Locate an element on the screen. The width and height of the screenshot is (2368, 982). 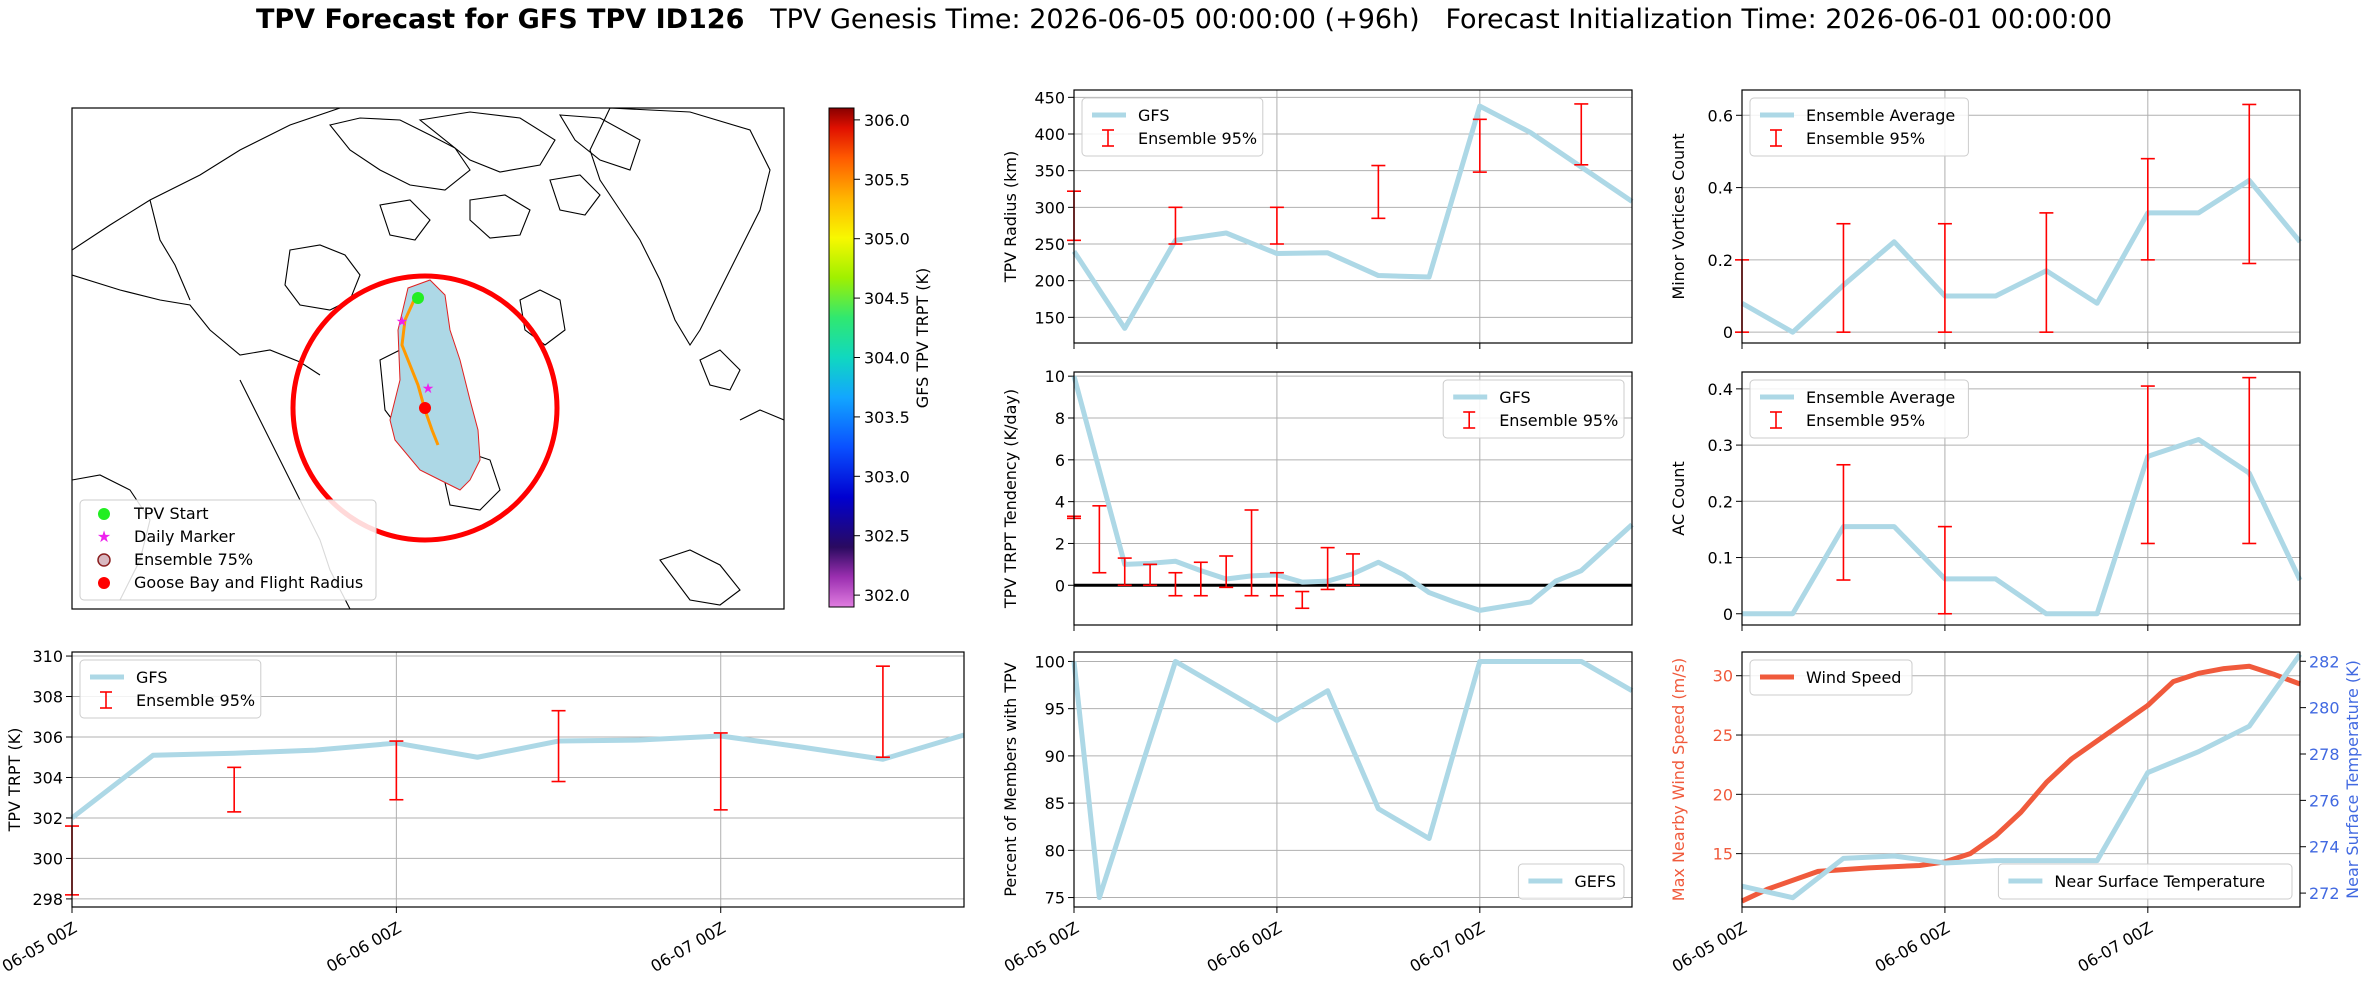
y-axis-label: TPV Radius (km) is located at coordinates (1010, 217).